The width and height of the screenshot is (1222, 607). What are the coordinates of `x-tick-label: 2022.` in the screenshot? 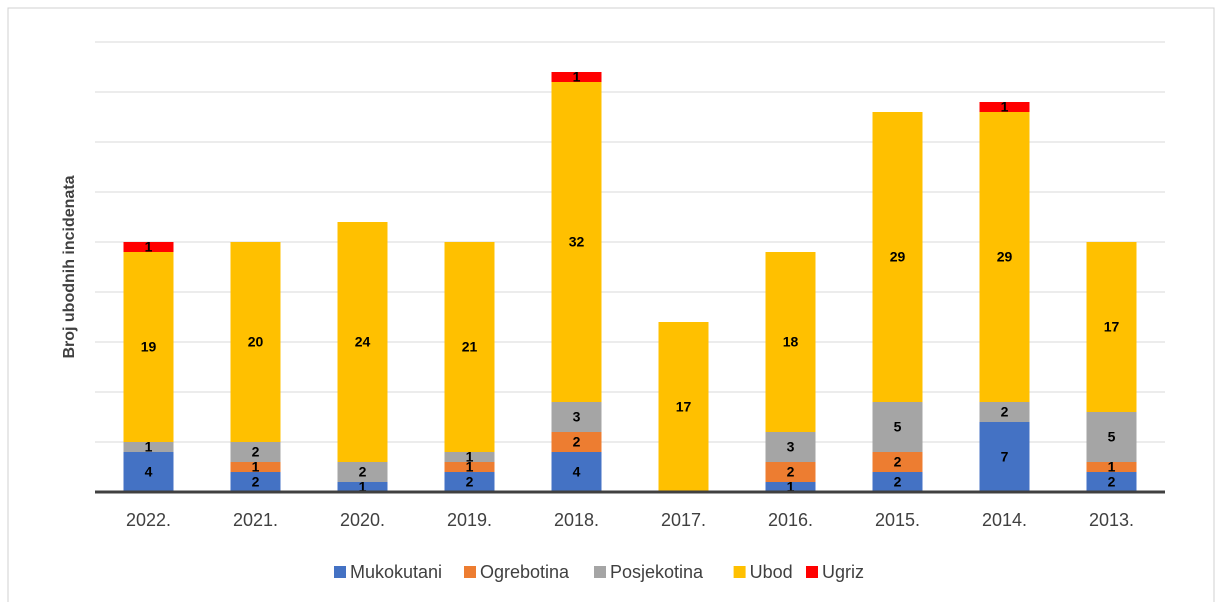 It's located at (148, 520).